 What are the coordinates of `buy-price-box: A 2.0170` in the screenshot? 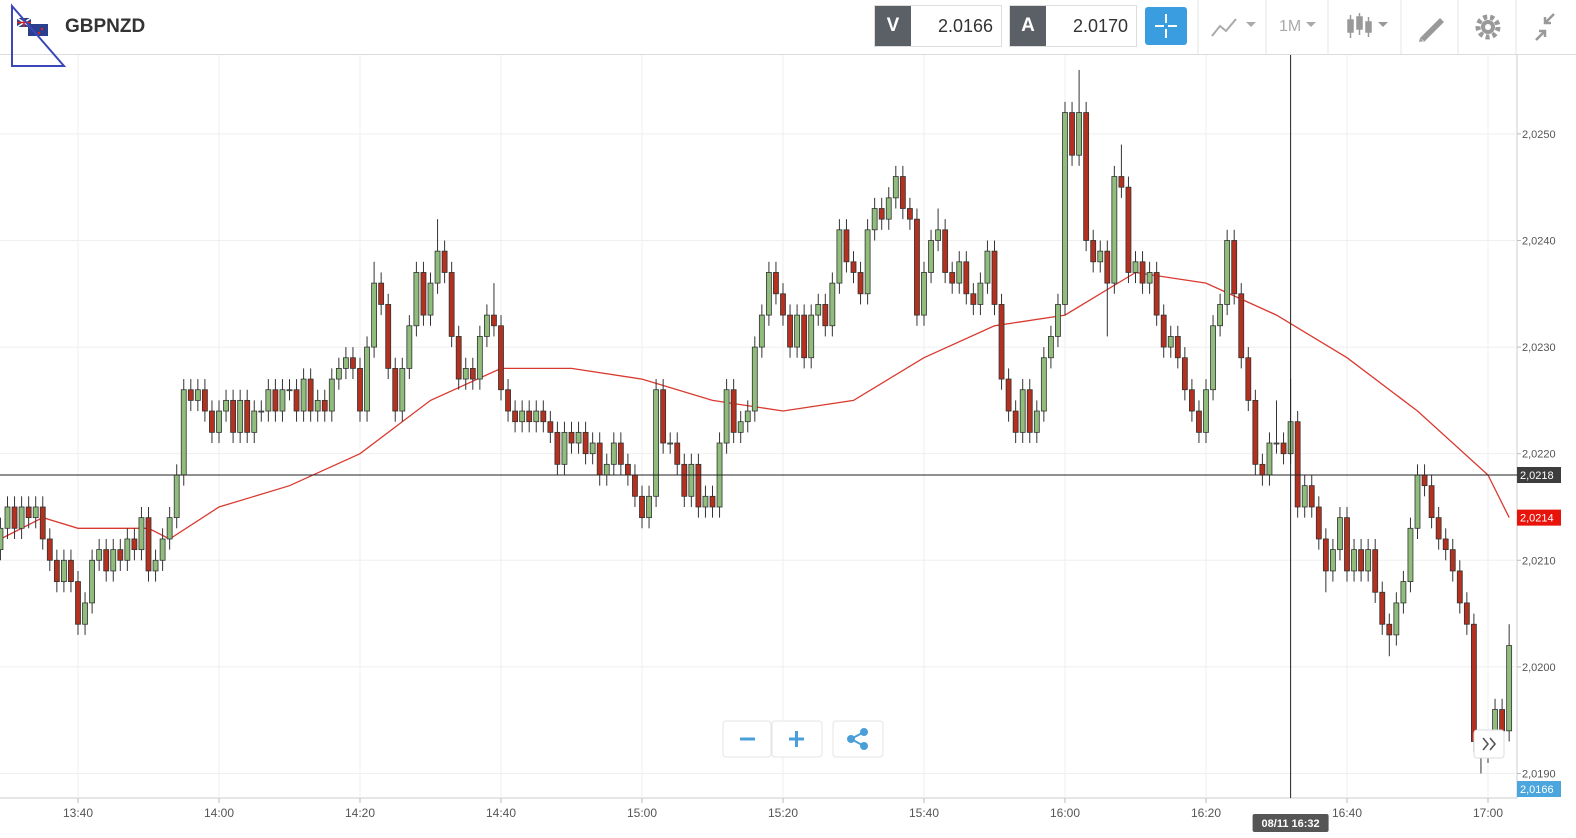 It's located at (1073, 26).